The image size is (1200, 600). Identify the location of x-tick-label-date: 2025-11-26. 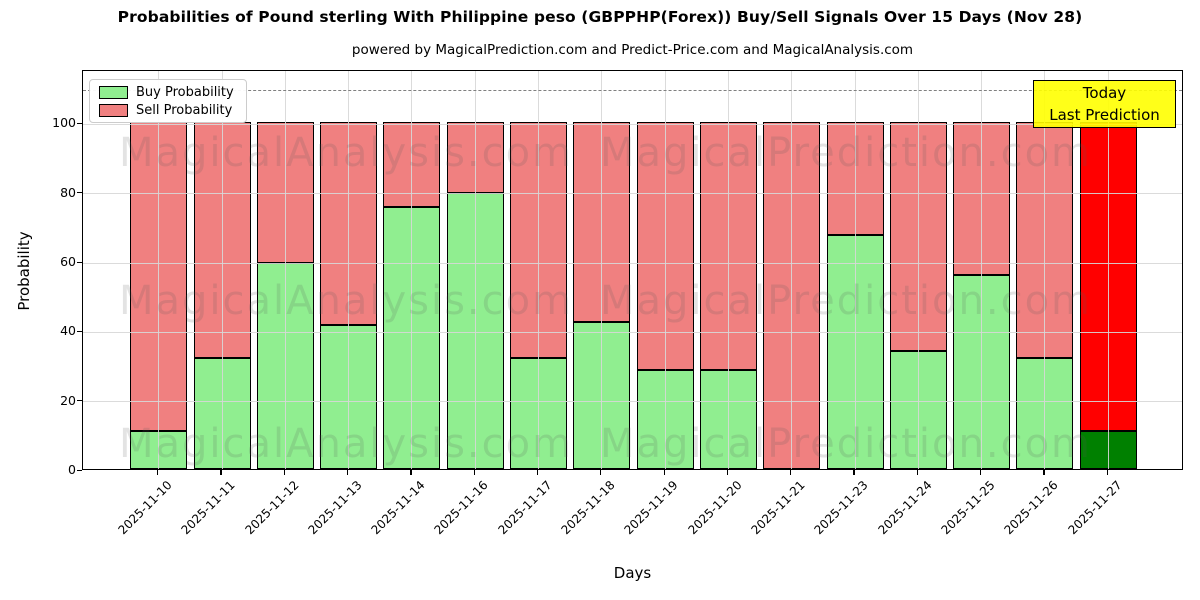
(1031, 508).